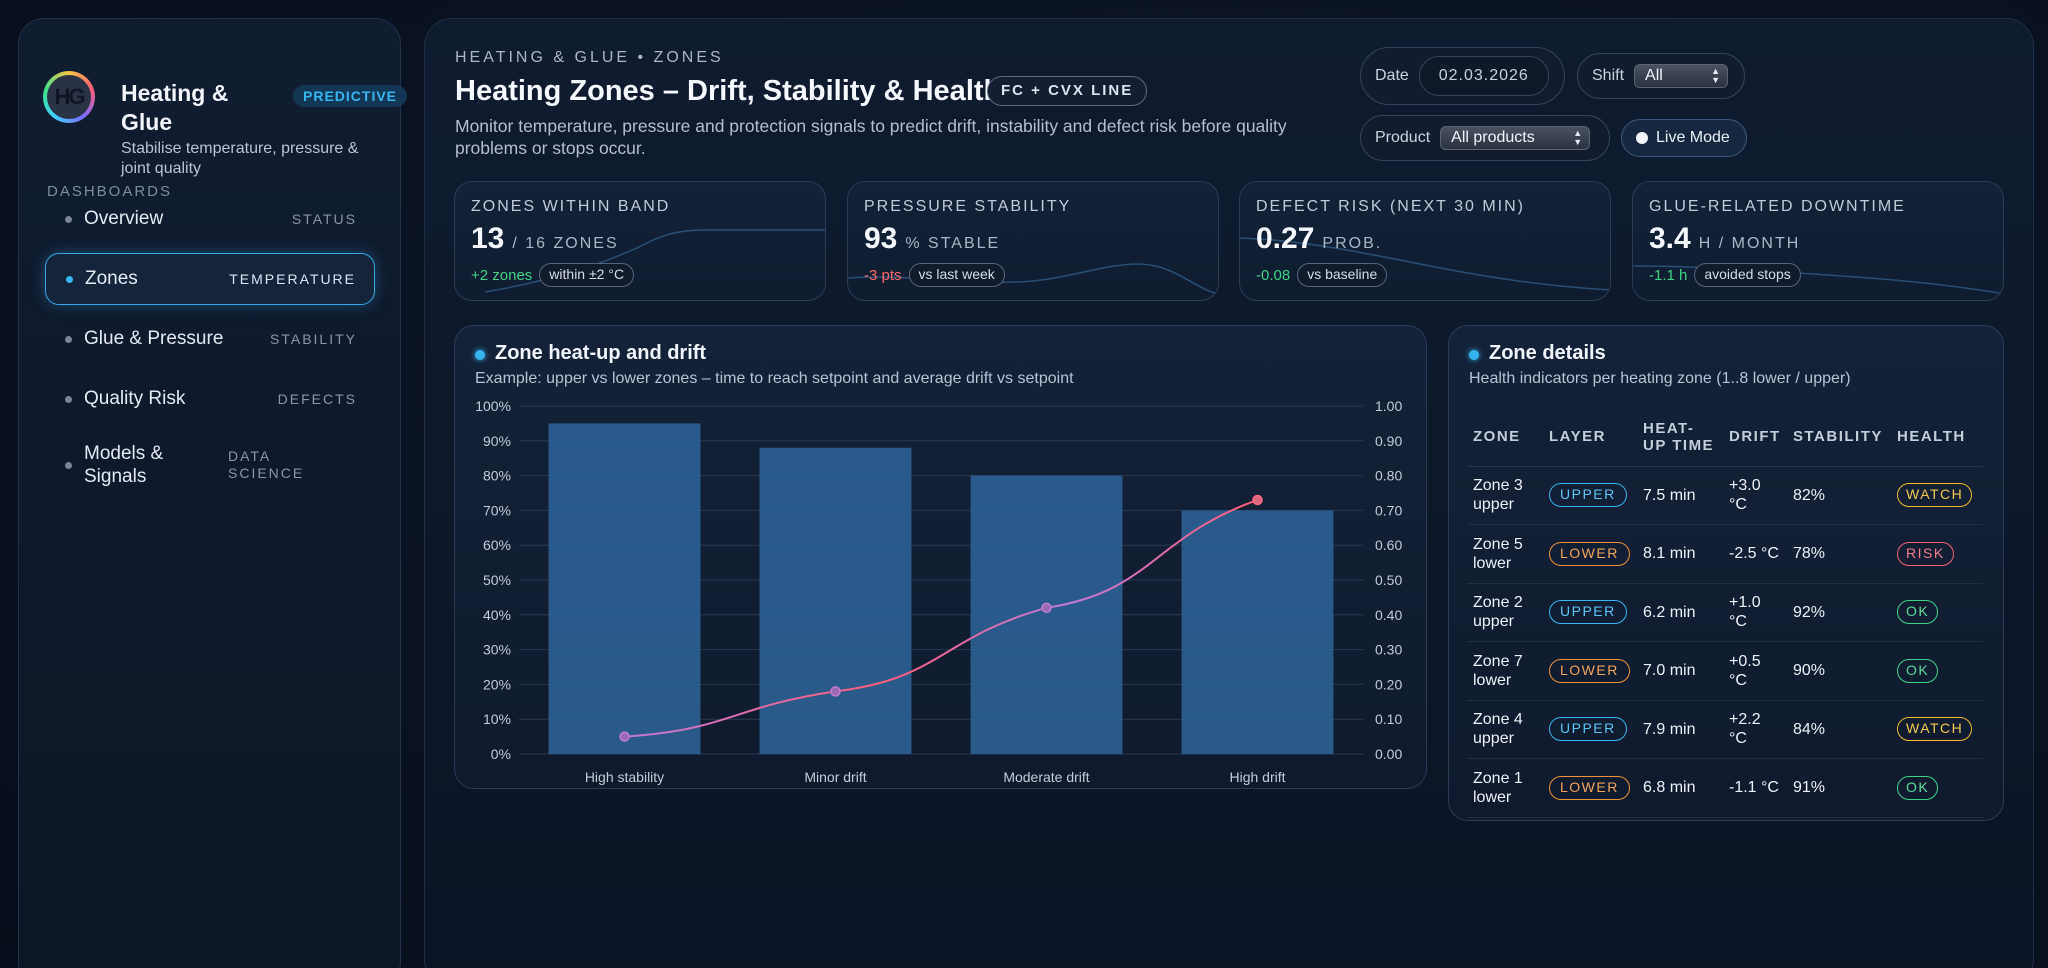  I want to click on table-row: Zone 5 lower LOWER 8.1 min -2.5 °C 78% RISK, so click(1725, 554).